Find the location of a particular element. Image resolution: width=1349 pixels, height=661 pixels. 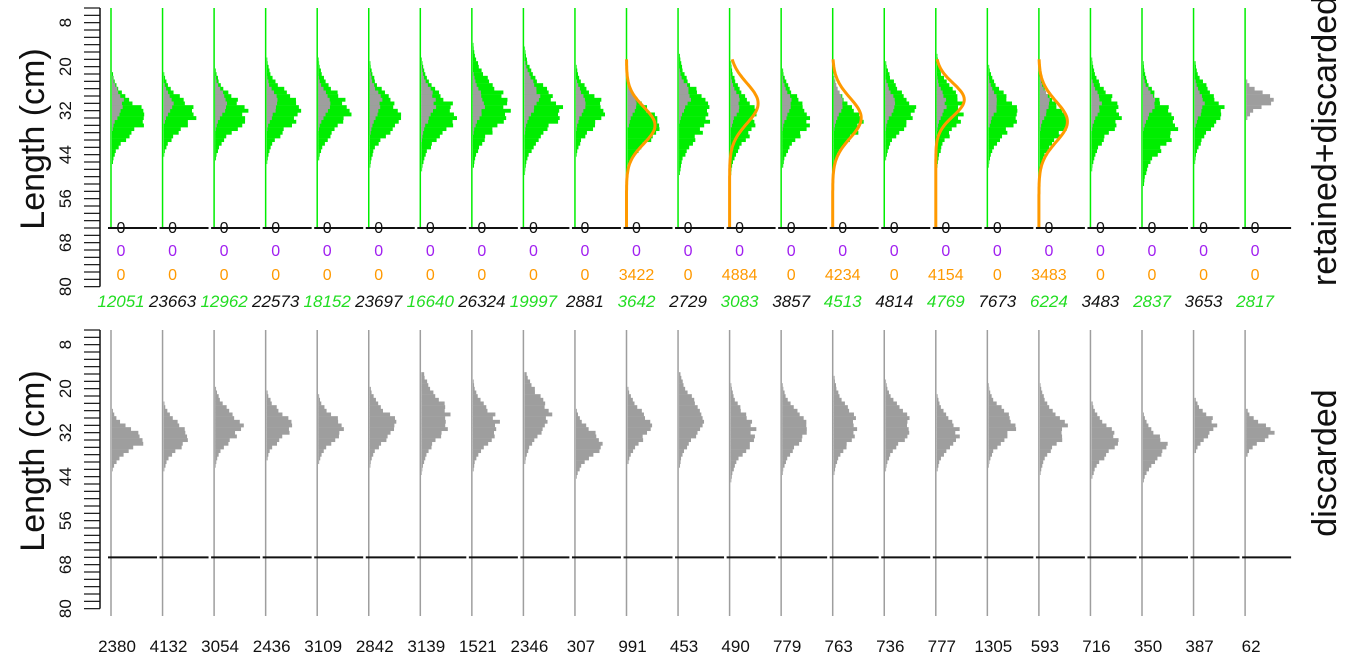

discarded-count-label: 2842 is located at coordinates (375, 646).